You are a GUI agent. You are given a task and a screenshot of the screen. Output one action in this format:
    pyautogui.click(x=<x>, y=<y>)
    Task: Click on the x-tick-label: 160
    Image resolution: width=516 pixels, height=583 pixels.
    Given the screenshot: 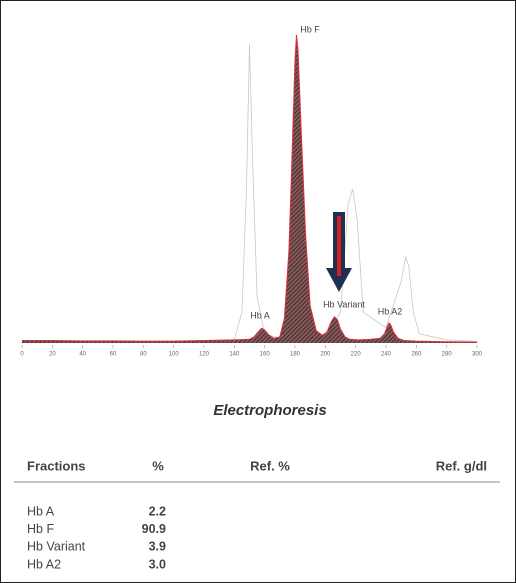 What is the action you would take?
    pyautogui.click(x=265, y=355)
    